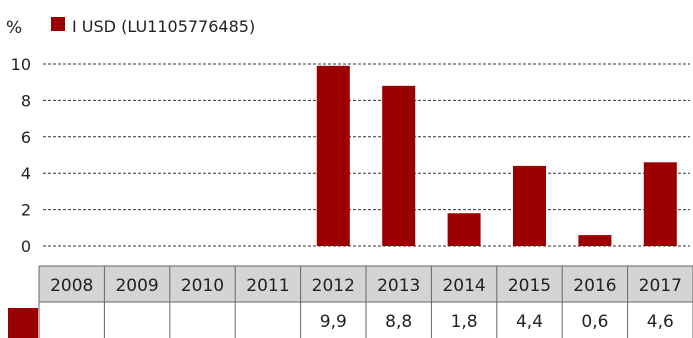 This screenshot has width=693, height=338. I want to click on table-year-2016: 2016, so click(594, 286).